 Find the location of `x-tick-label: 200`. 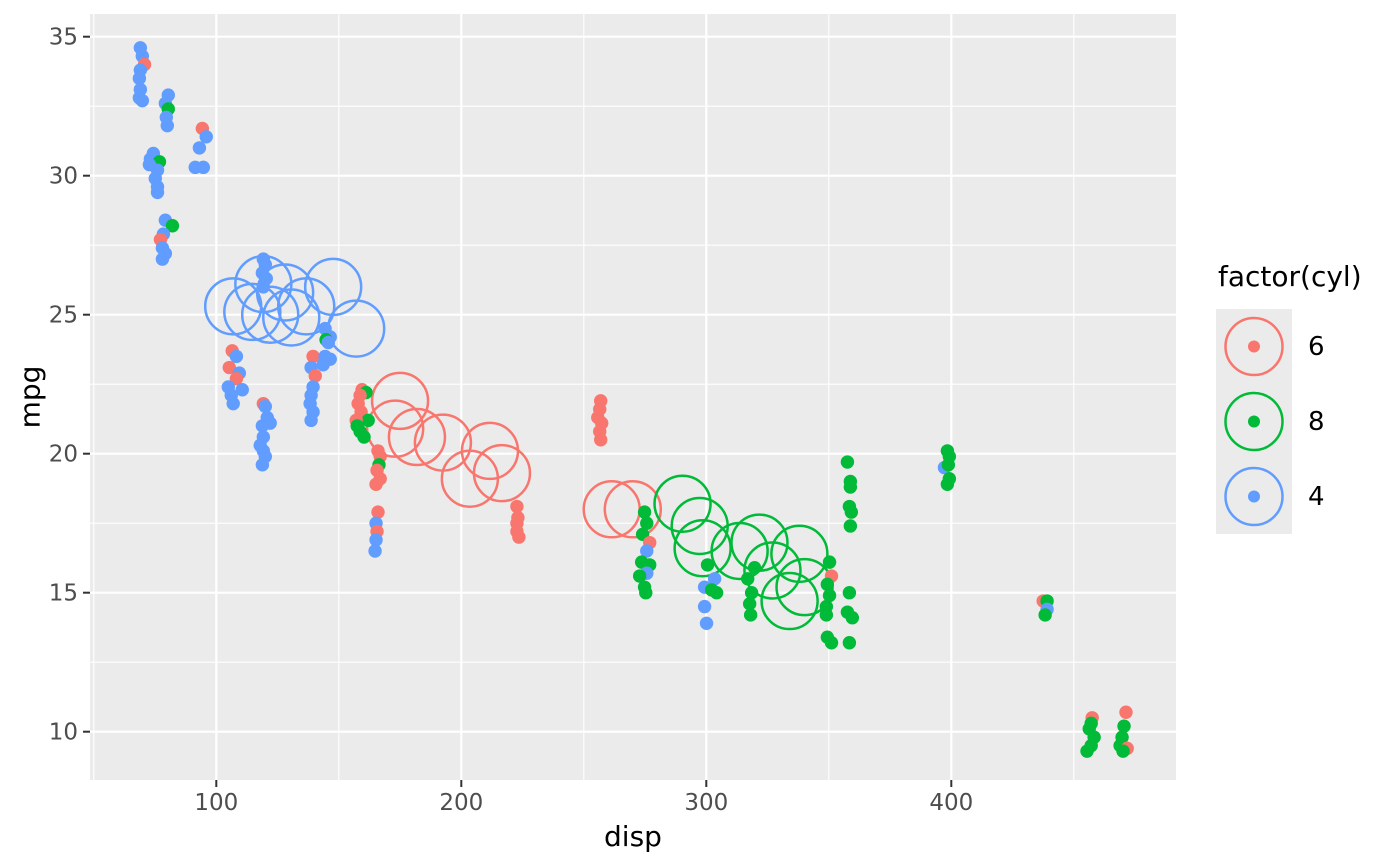

x-tick-label: 200 is located at coordinates (461, 803).